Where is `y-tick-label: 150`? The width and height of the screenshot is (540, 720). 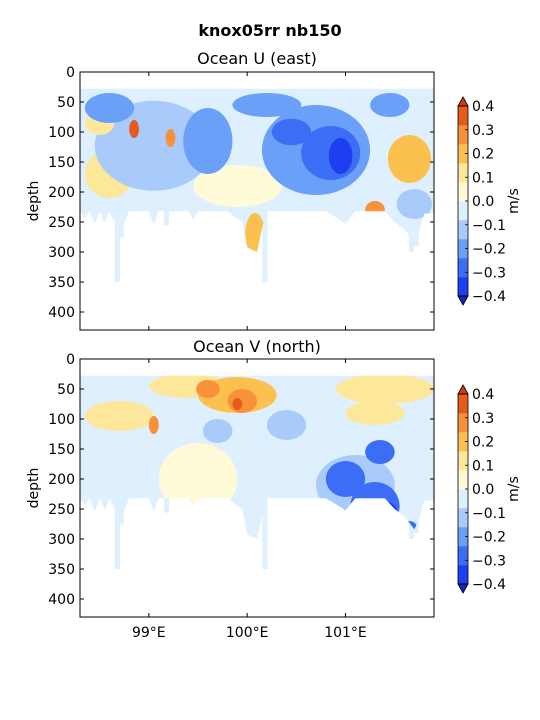
y-tick-label: 150 is located at coordinates (61, 163).